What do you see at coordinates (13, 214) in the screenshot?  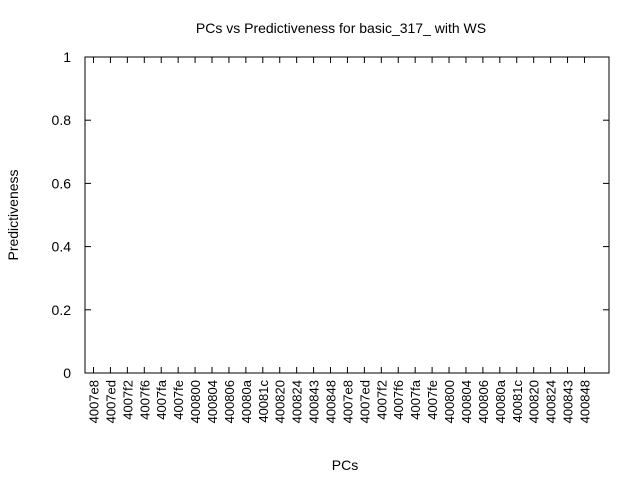 I see `y-axis-label: Predictiveness` at bounding box center [13, 214].